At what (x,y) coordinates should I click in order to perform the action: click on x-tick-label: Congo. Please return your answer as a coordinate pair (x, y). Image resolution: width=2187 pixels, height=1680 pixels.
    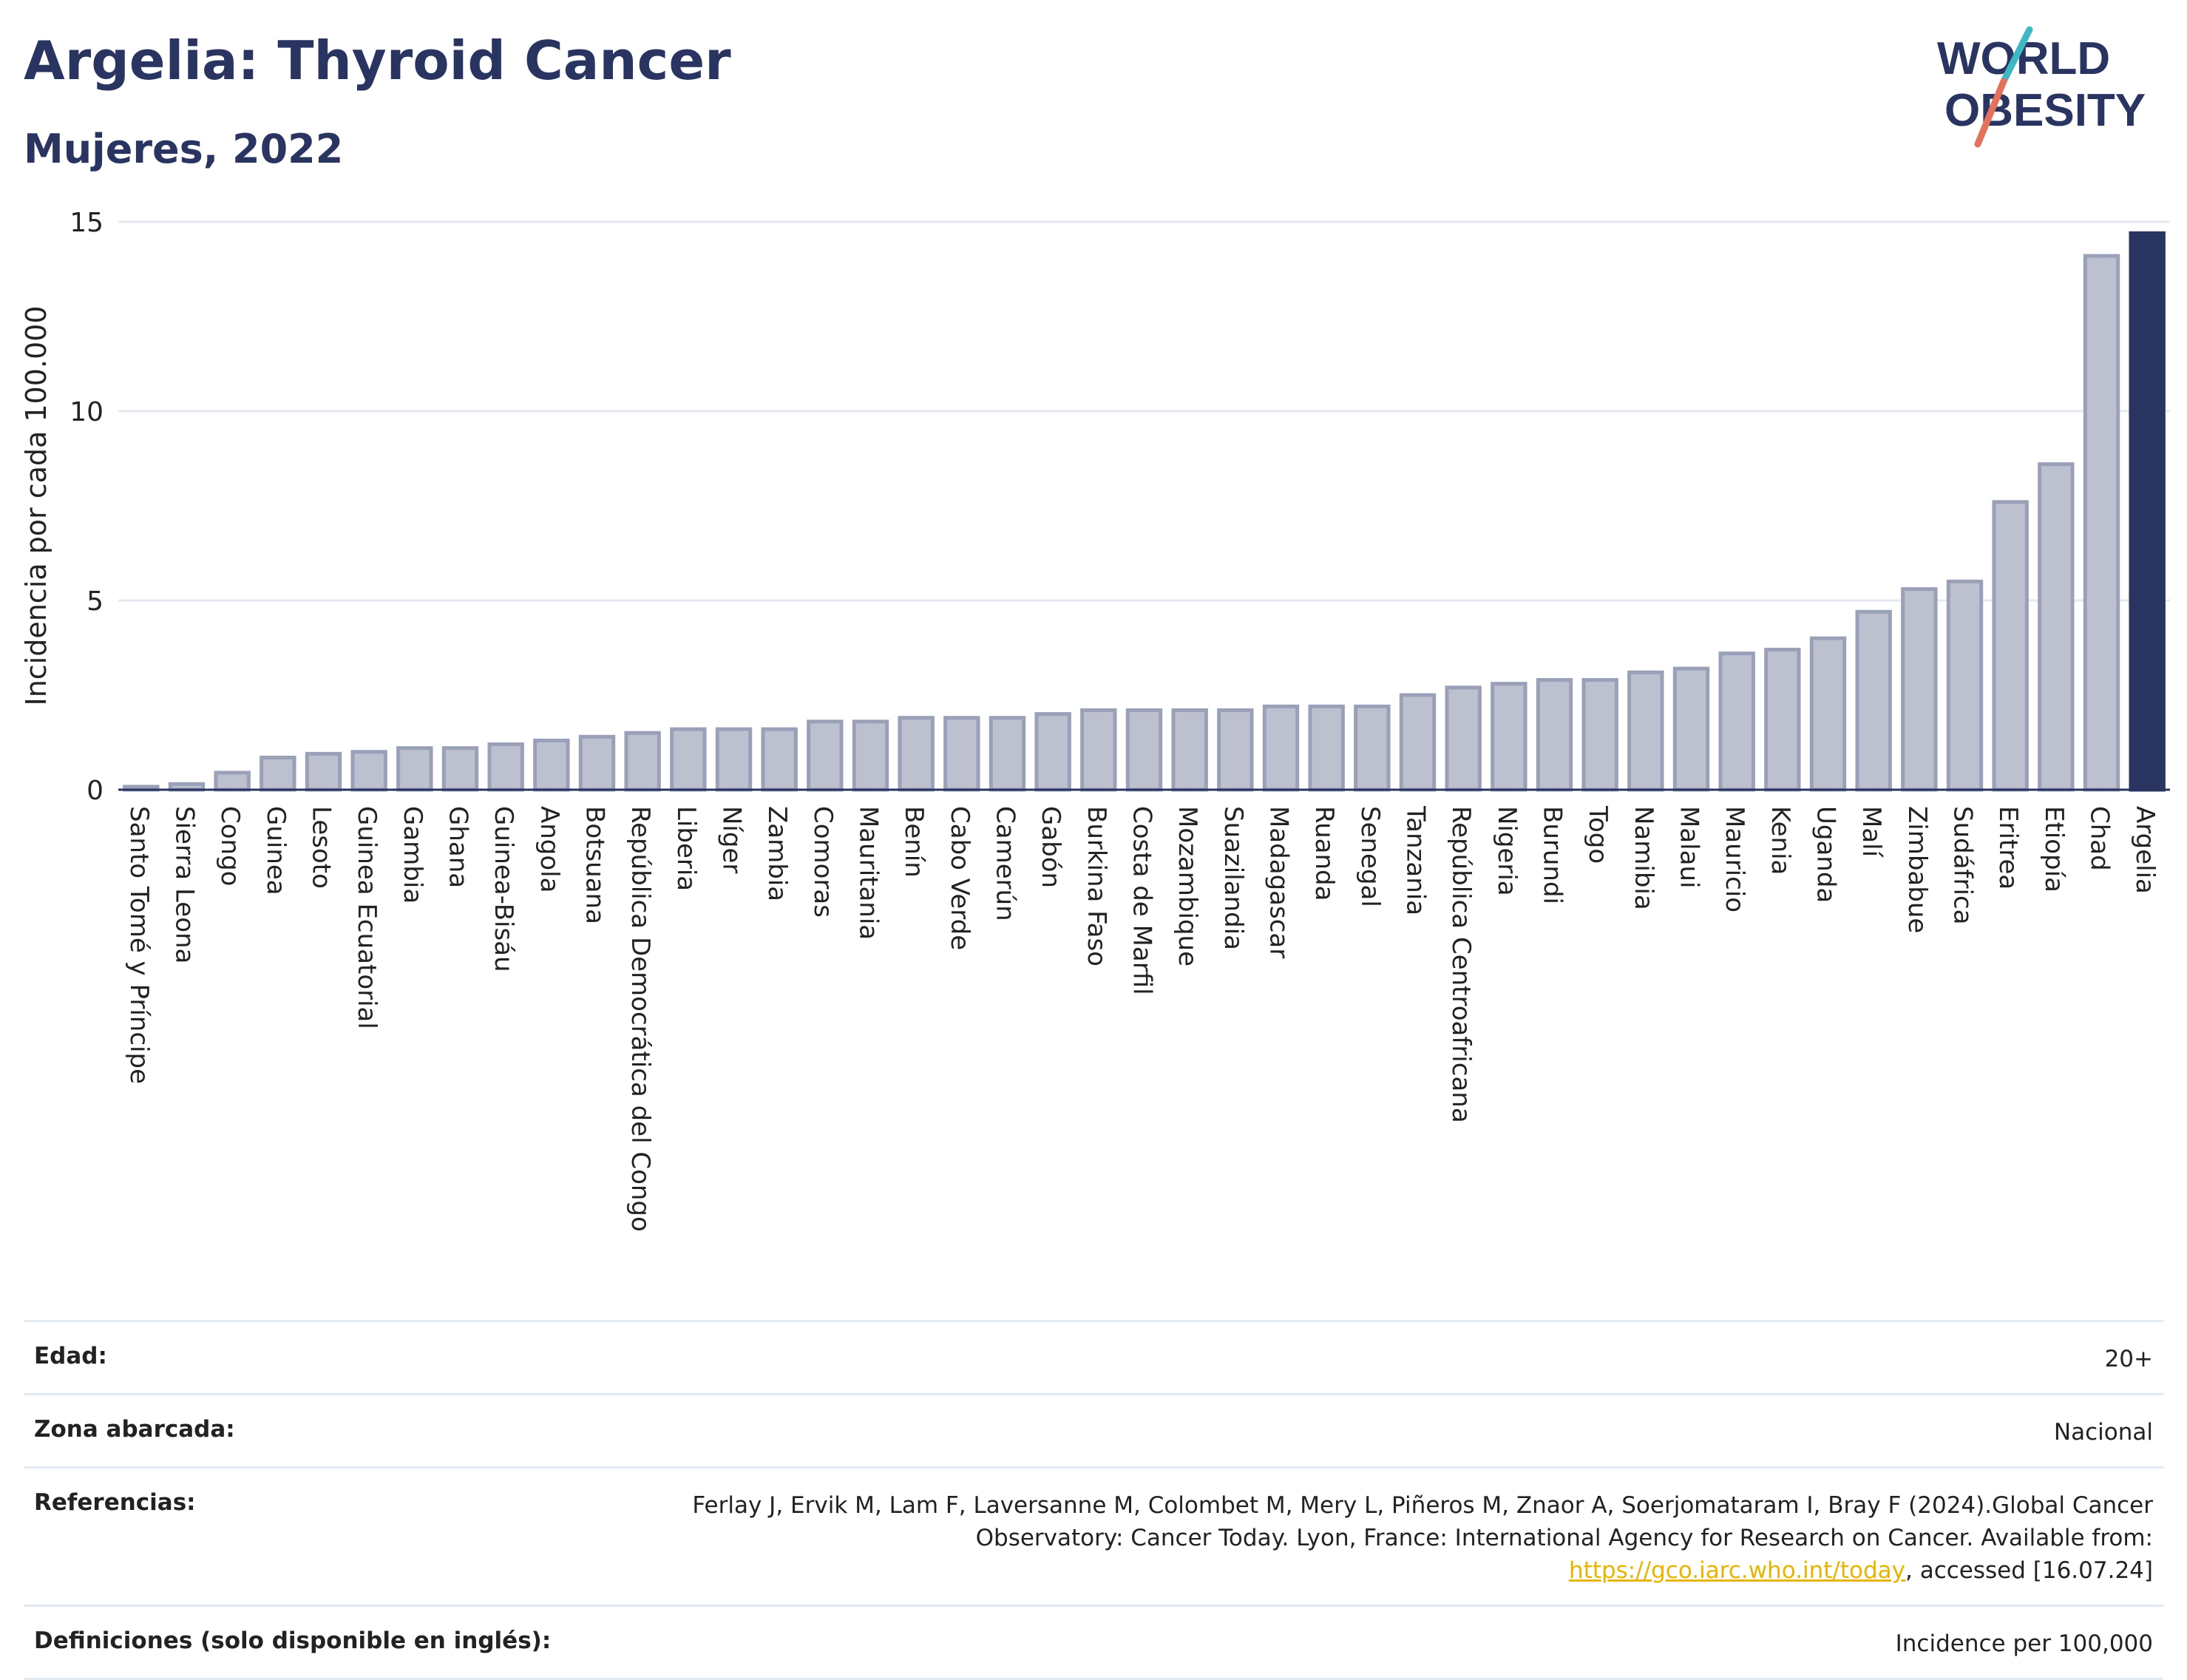
    Looking at the image, I should click on (230, 846).